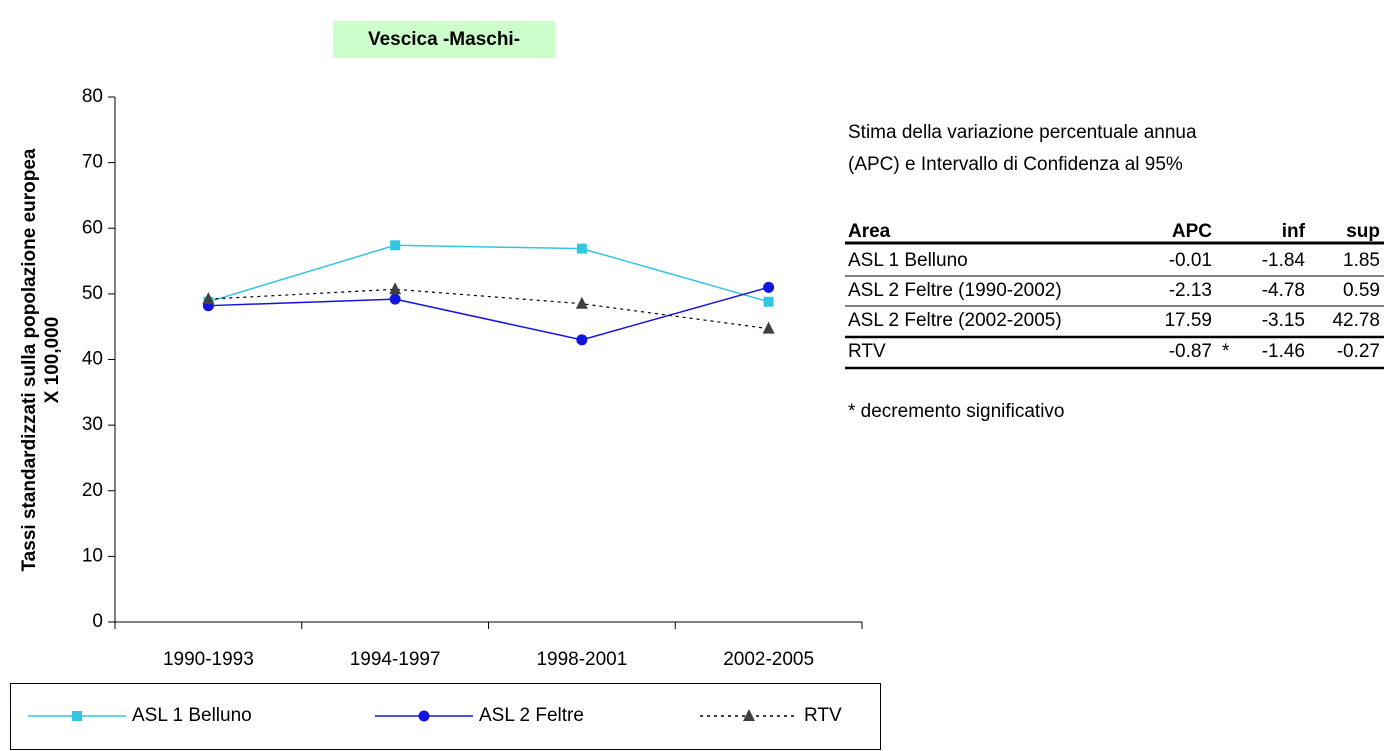 Image resolution: width=1386 pixels, height=751 pixels. What do you see at coordinates (92, 96) in the screenshot?
I see `y-tick-label: 80` at bounding box center [92, 96].